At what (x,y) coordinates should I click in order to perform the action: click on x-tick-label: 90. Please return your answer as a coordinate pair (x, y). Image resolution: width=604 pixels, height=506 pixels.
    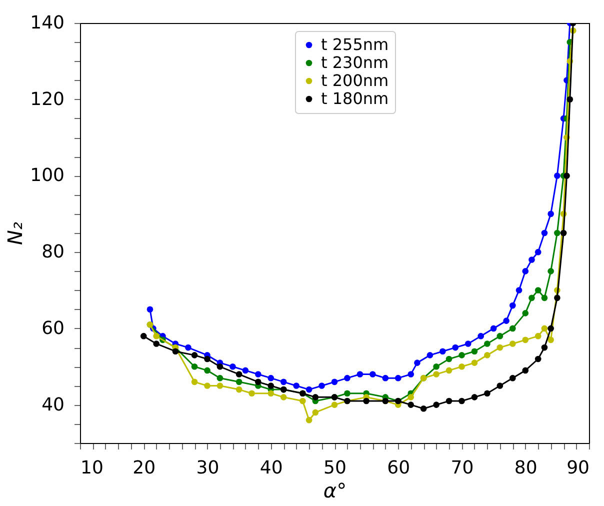
    Looking at the image, I should click on (578, 468).